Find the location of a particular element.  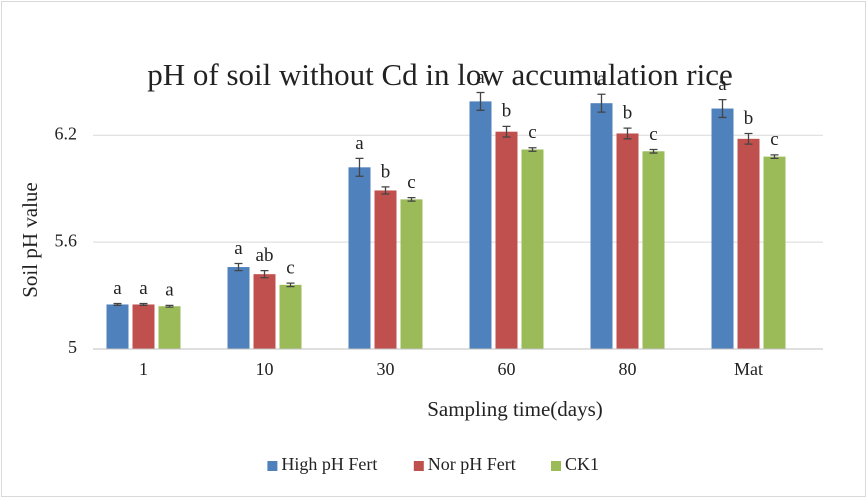

legend-label: Nor pH Fert is located at coordinates (472, 464).